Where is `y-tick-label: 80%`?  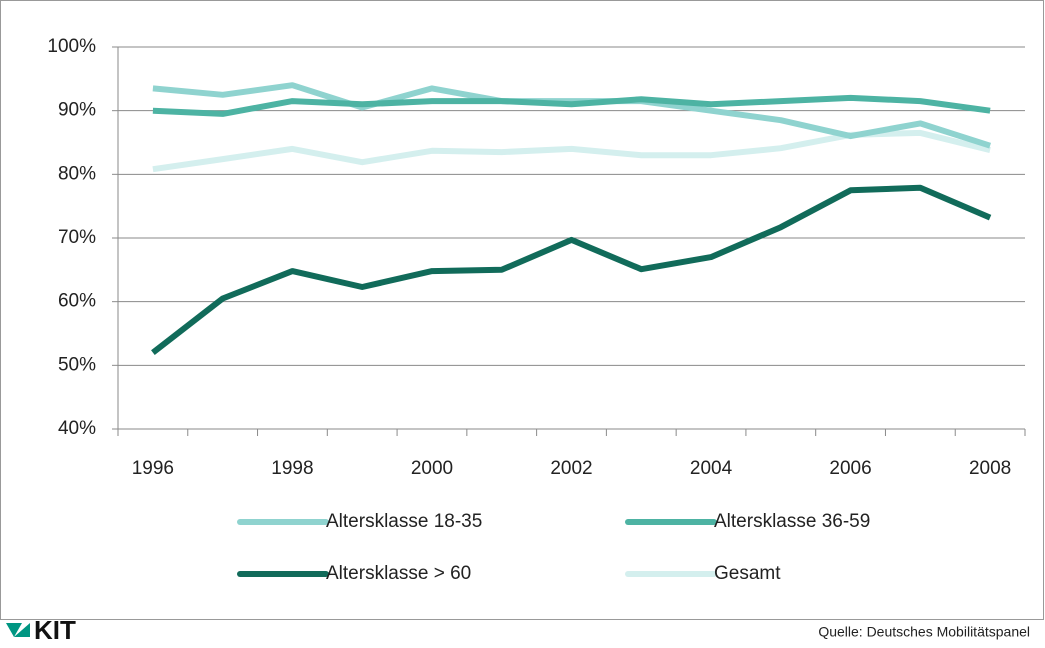
y-tick-label: 80% is located at coordinates (77, 173).